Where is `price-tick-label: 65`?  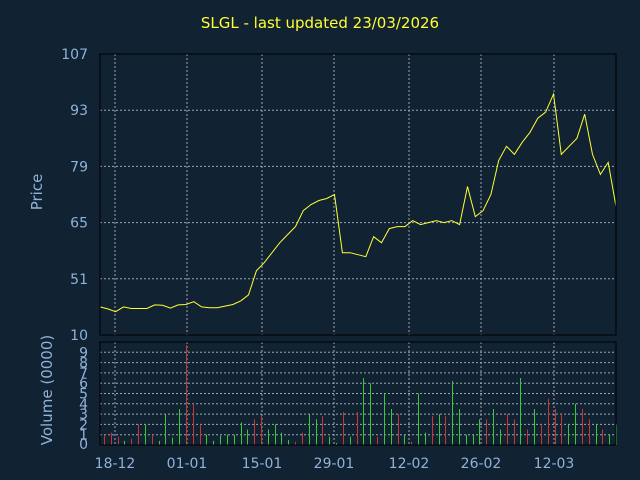
price-tick-label: 65 is located at coordinates (79, 224).